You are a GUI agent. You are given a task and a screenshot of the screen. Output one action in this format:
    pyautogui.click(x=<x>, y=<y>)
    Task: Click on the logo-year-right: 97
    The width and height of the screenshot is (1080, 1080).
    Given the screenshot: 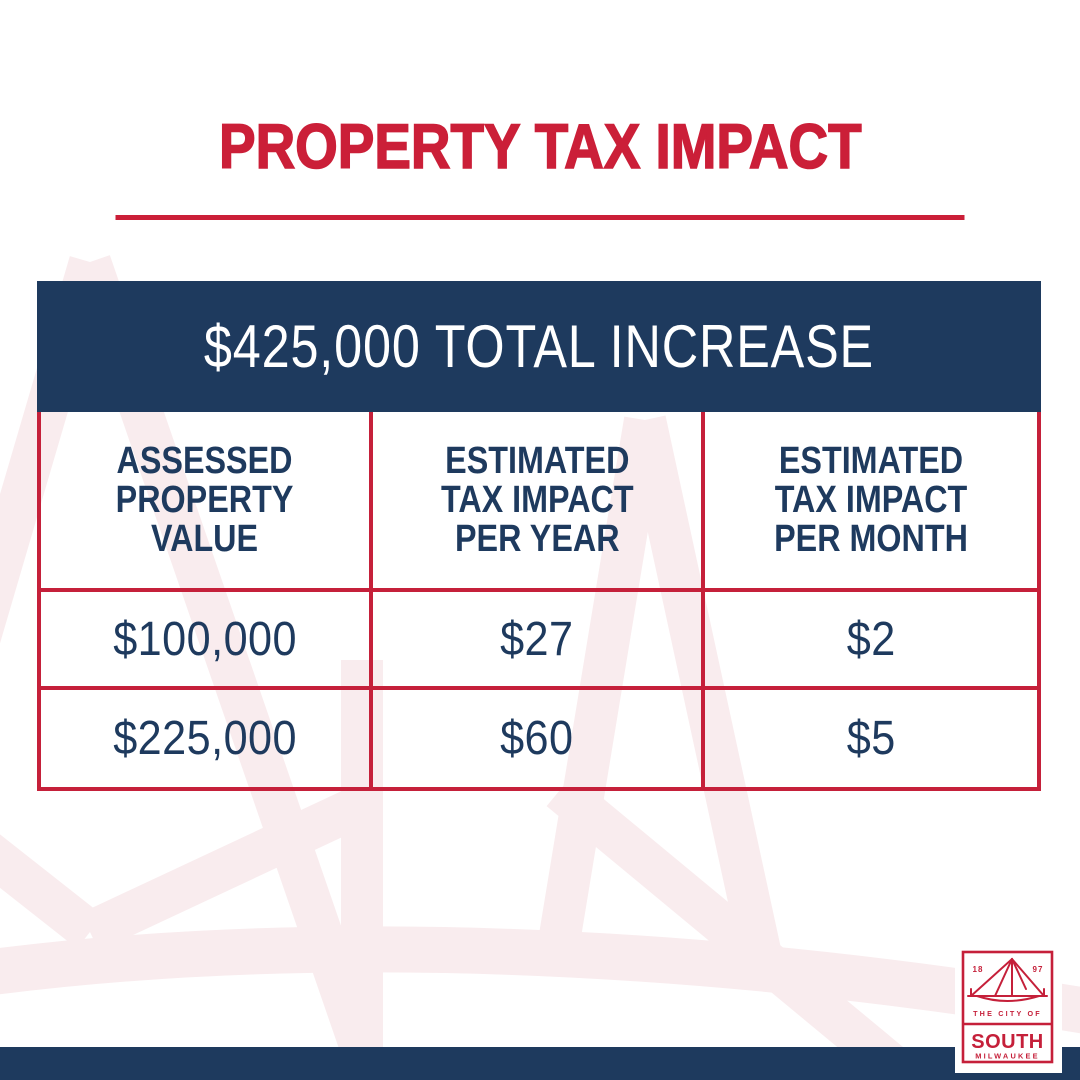 What is the action you would take?
    pyautogui.click(x=1038, y=969)
    